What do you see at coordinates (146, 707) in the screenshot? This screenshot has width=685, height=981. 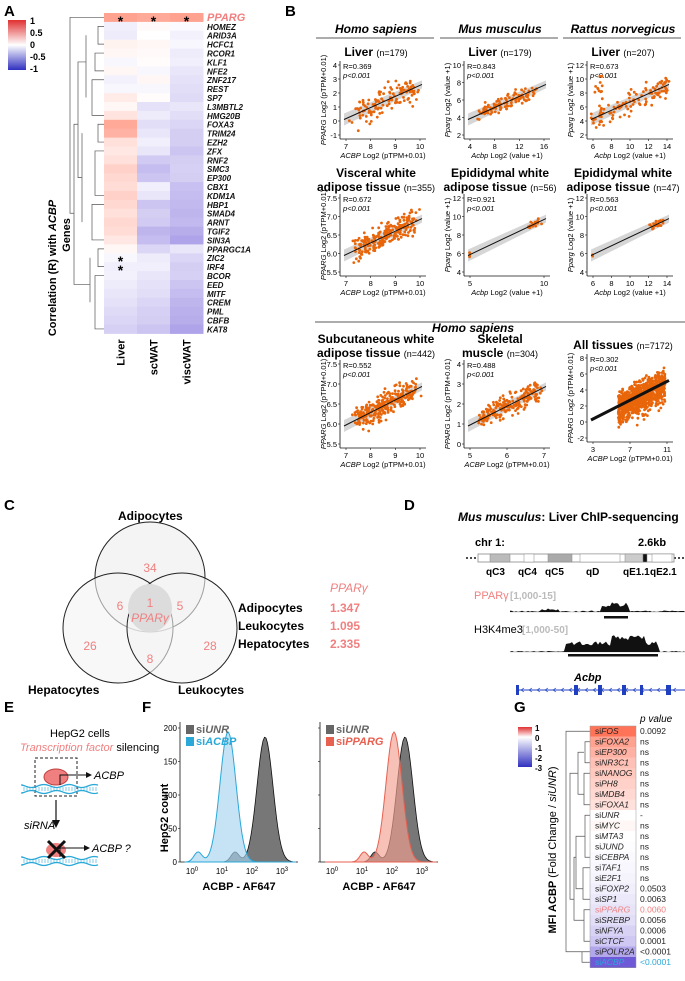 I see `panel-f-letter: F` at bounding box center [146, 707].